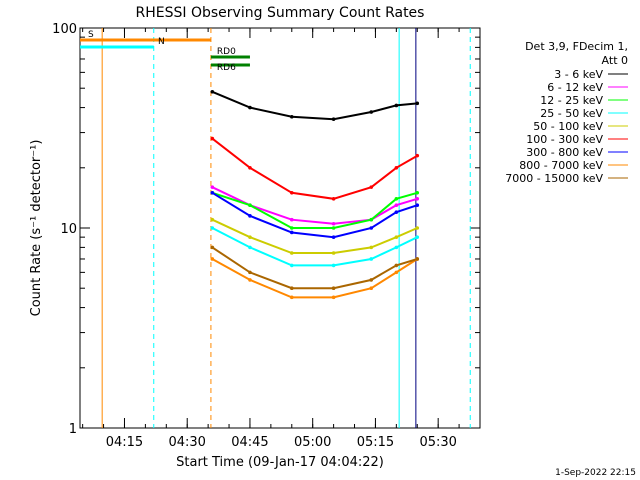  Describe the element at coordinates (36, 228) in the screenshot. I see `y-axis-label: Count Rate (s⁻¹ detector⁻¹)` at that location.